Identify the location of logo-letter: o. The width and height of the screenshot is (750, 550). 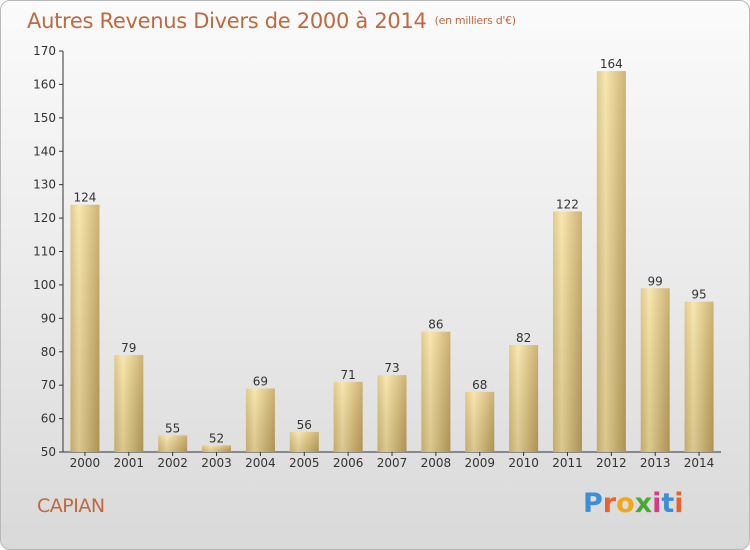
(625, 503).